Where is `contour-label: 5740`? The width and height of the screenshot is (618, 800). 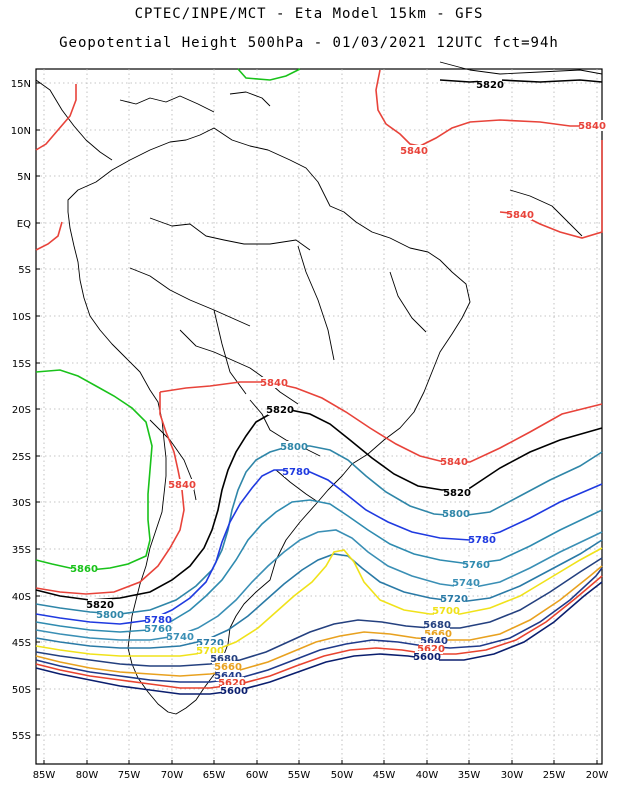
contour-label: 5740 is located at coordinates (180, 637).